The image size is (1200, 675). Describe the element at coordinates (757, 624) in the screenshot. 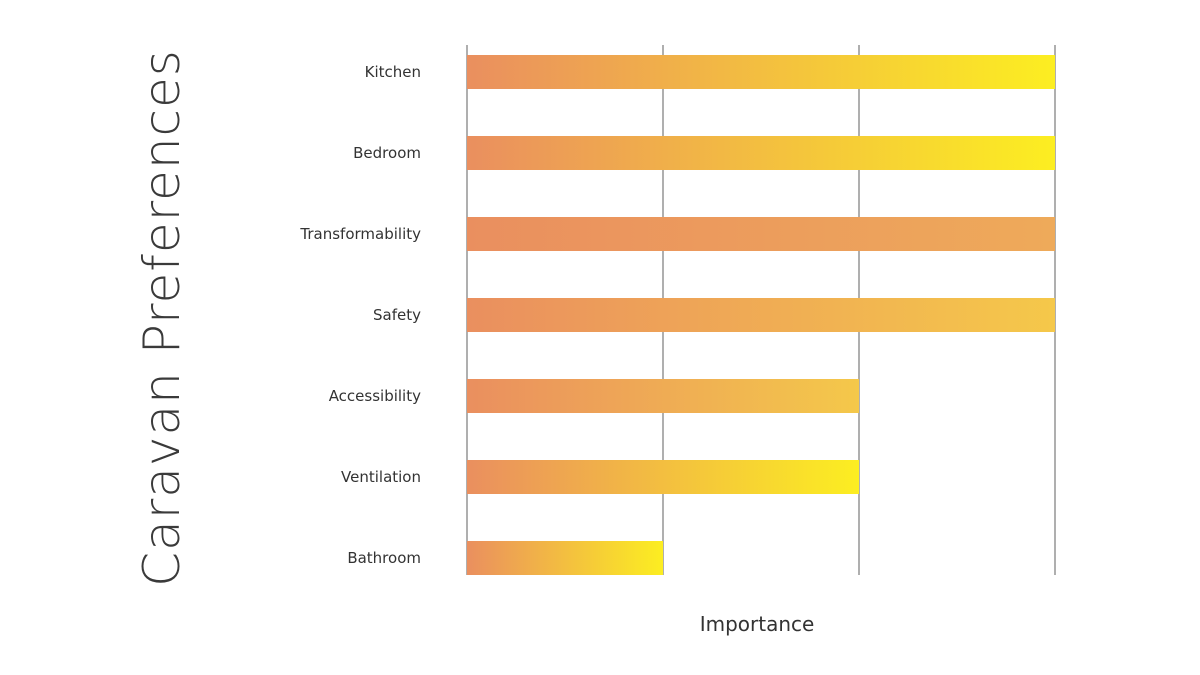

I see `x-axis-label: Importance` at that location.